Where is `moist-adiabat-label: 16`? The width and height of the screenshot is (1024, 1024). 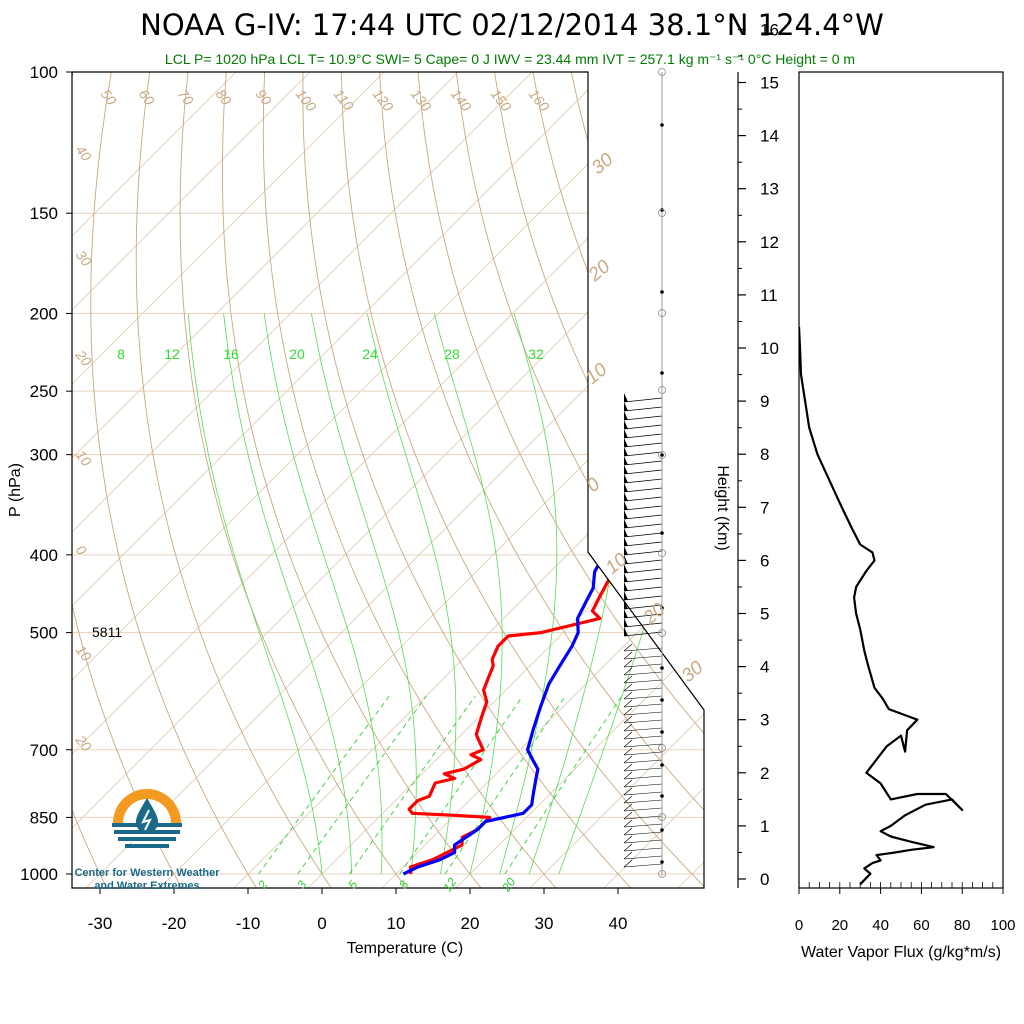
moist-adiabat-label: 16 is located at coordinates (231, 354).